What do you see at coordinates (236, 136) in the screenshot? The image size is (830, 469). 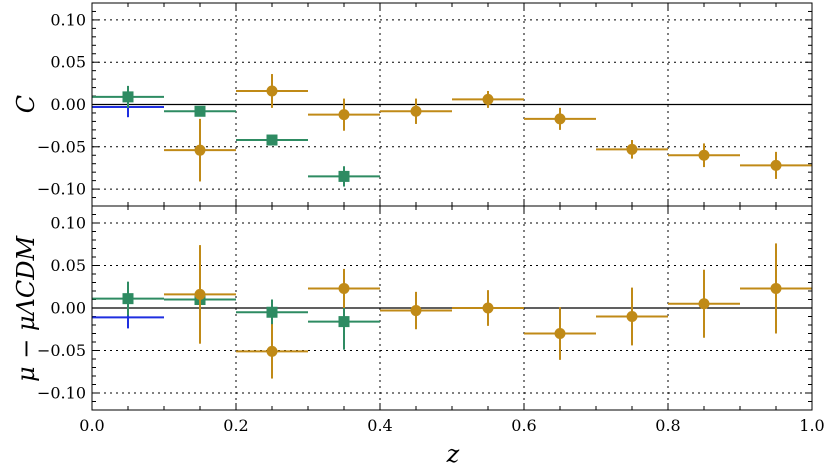 I see `series-green` at bounding box center [236, 136].